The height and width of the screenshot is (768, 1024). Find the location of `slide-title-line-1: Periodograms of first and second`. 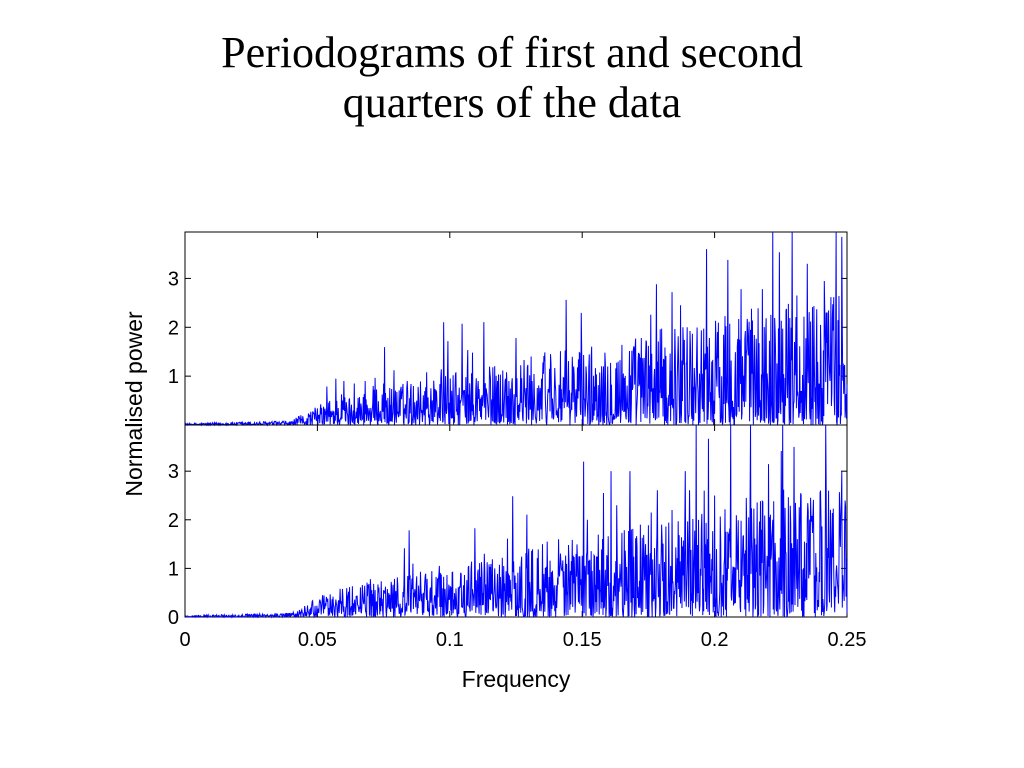

slide-title-line-1: Periodograms of first and second is located at coordinates (512, 52).